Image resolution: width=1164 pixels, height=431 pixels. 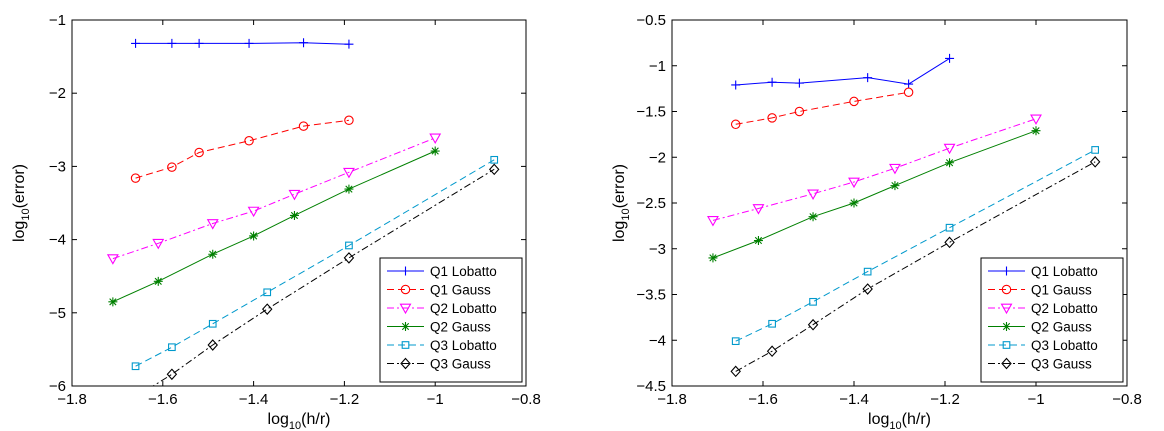 What do you see at coordinates (57, 166) in the screenshot?
I see `y-tick-label: −3` at bounding box center [57, 166].